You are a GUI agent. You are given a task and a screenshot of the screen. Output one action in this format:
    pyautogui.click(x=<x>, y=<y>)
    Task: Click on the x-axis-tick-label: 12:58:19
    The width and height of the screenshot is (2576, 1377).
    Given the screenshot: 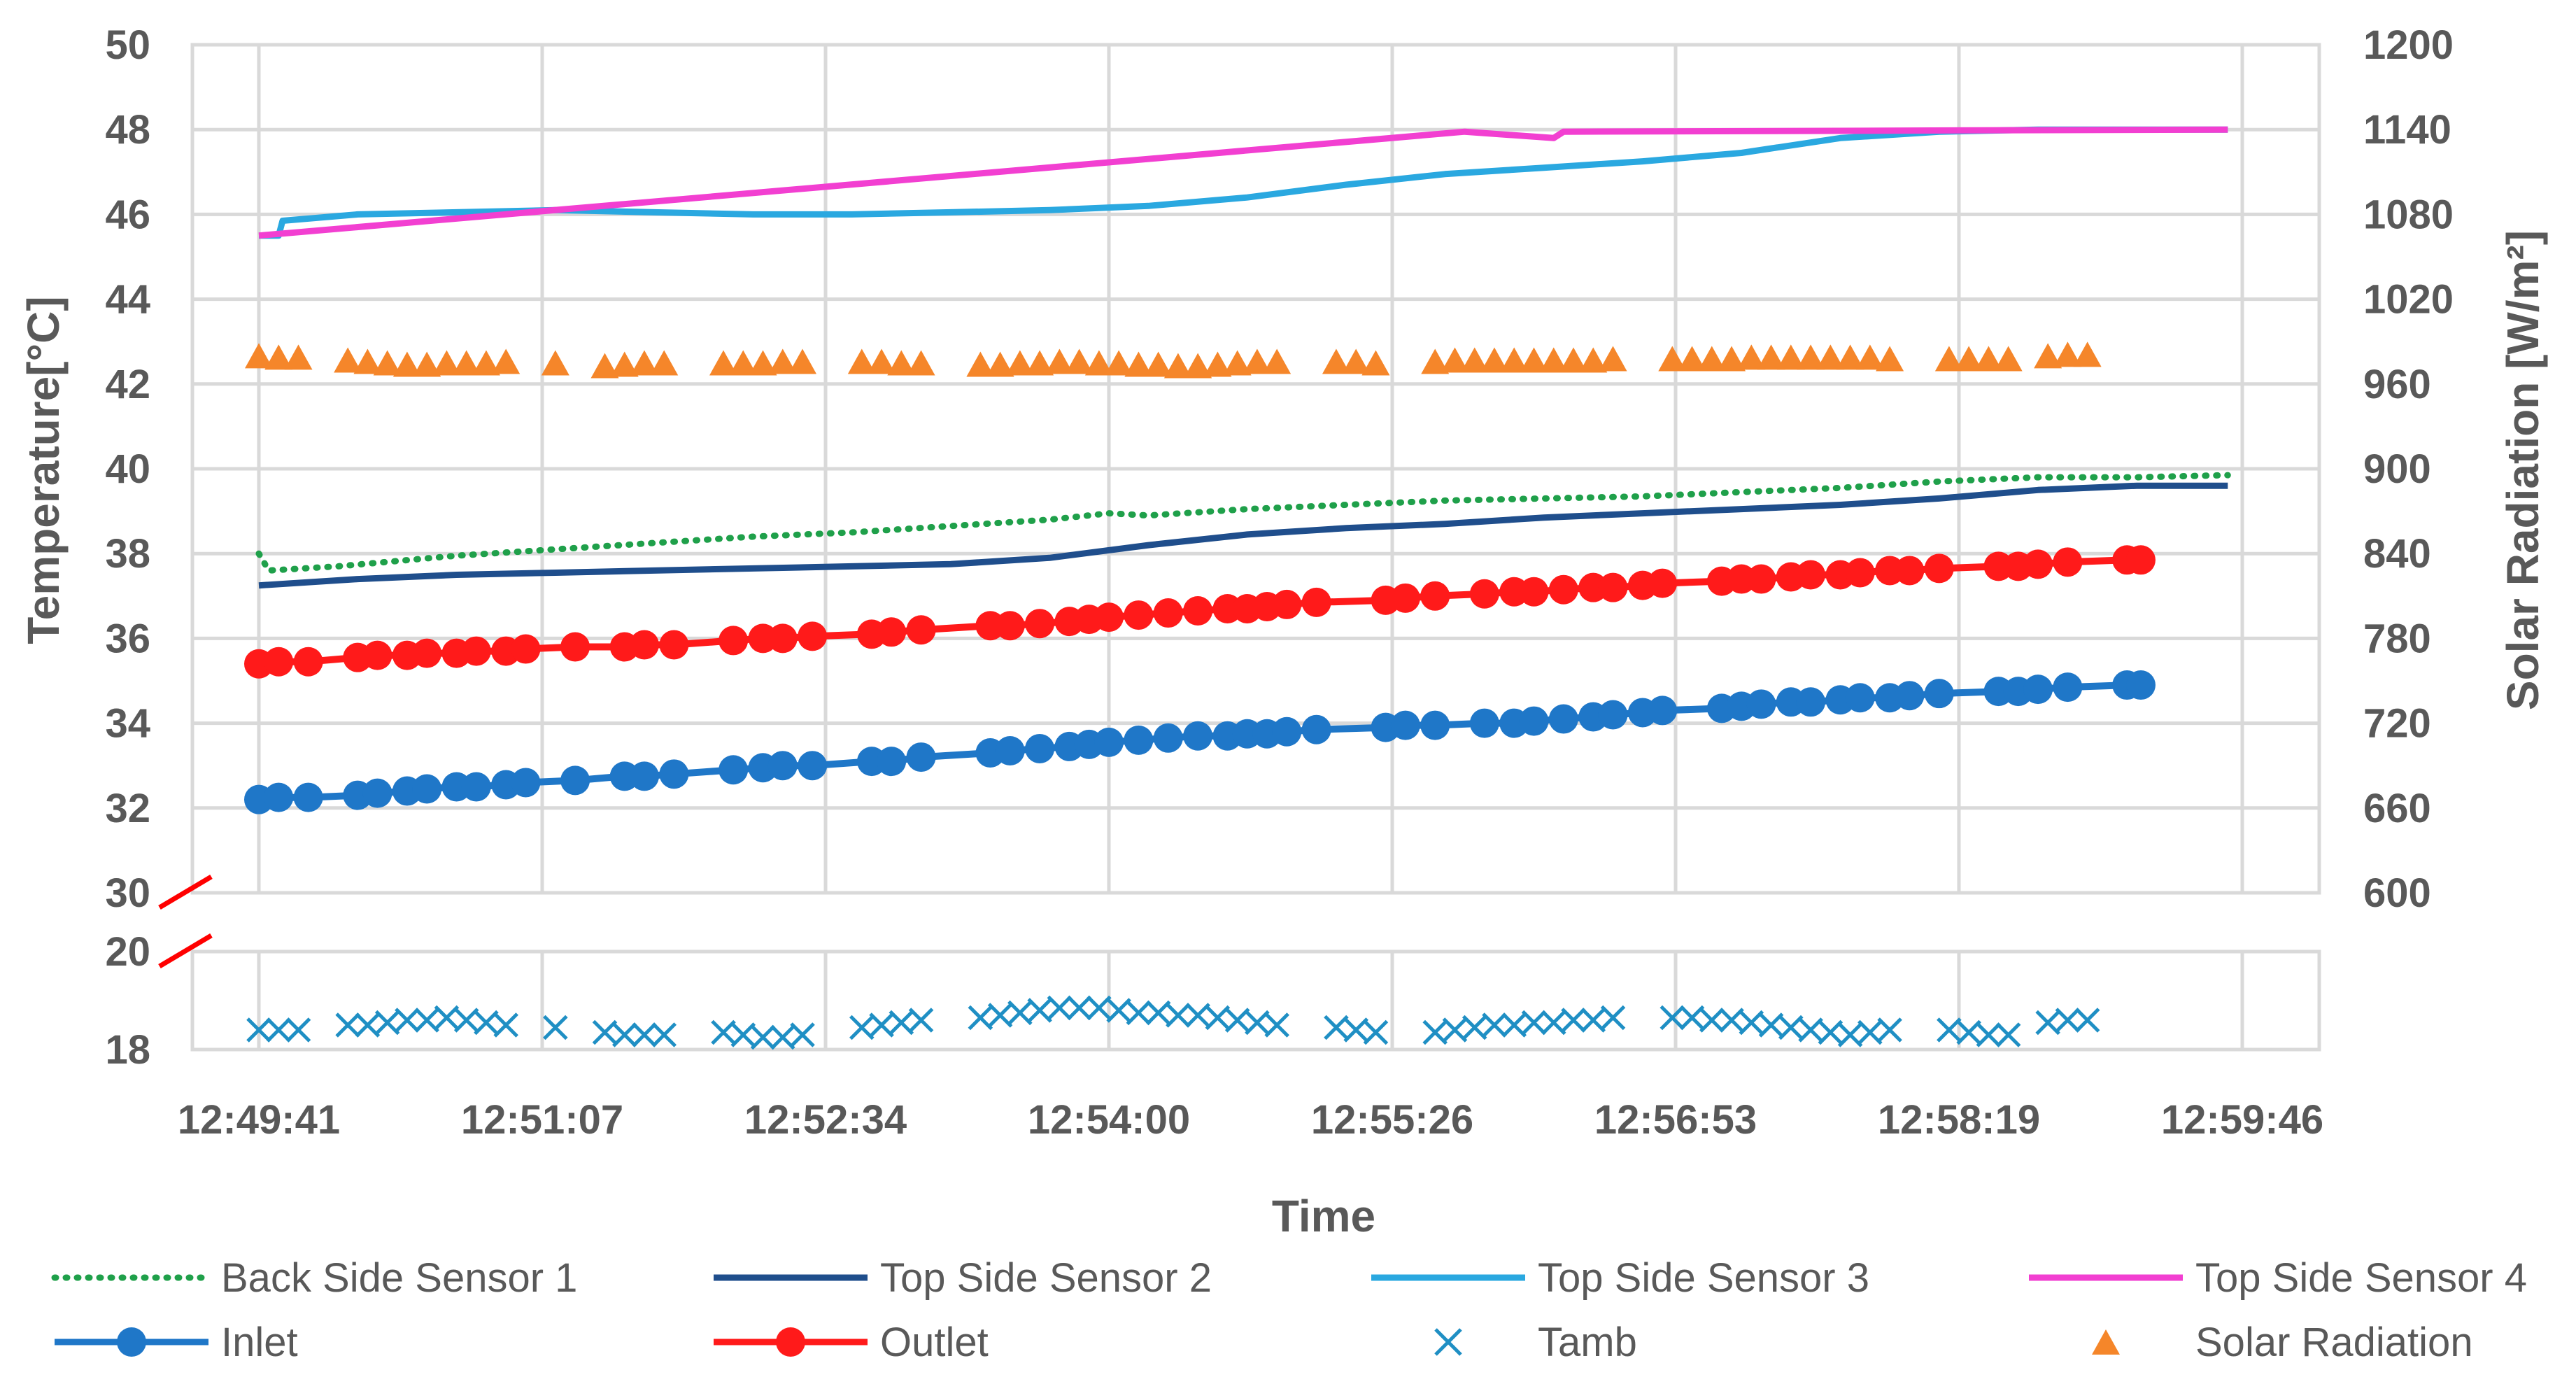 What is the action you would take?
    pyautogui.click(x=1959, y=1120)
    